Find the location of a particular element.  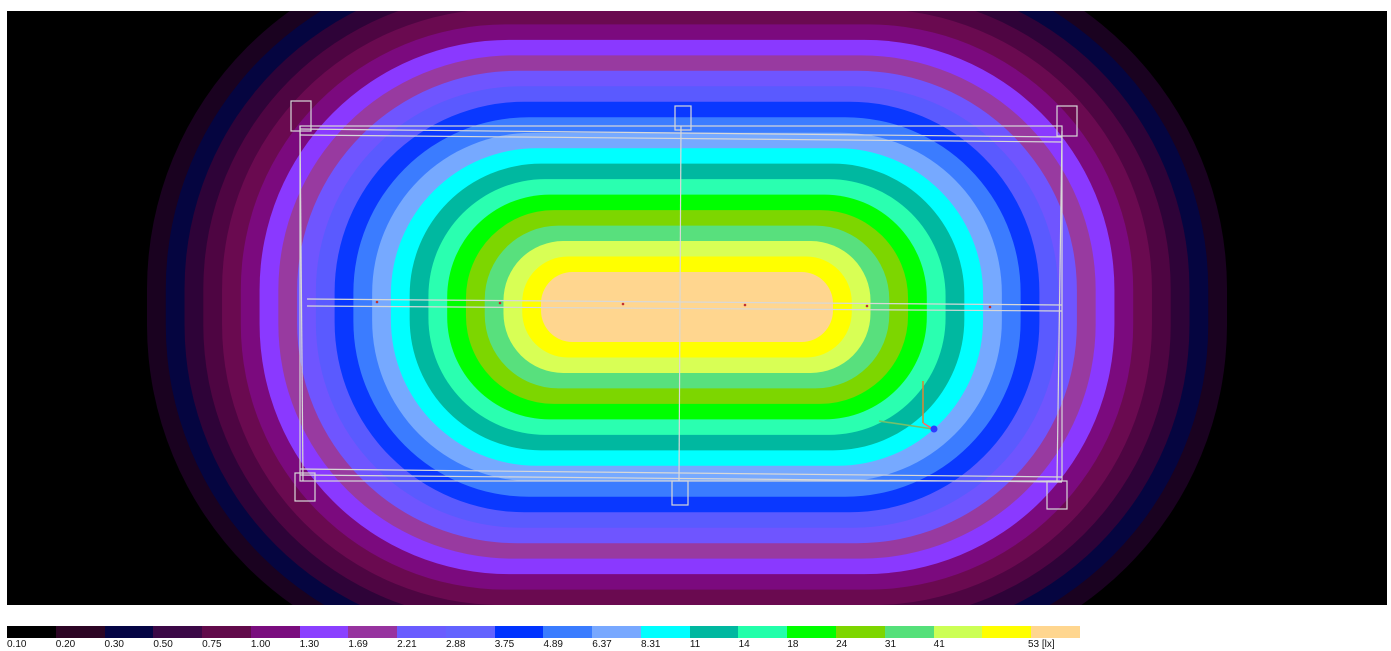

x-axis-icon is located at coordinates (906, 425).